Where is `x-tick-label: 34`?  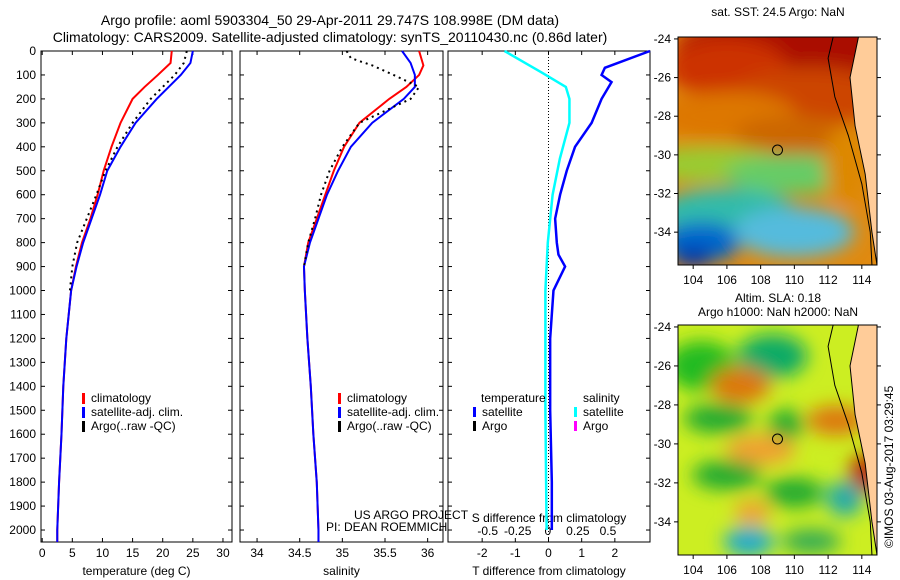 x-tick-label: 34 is located at coordinates (257, 553).